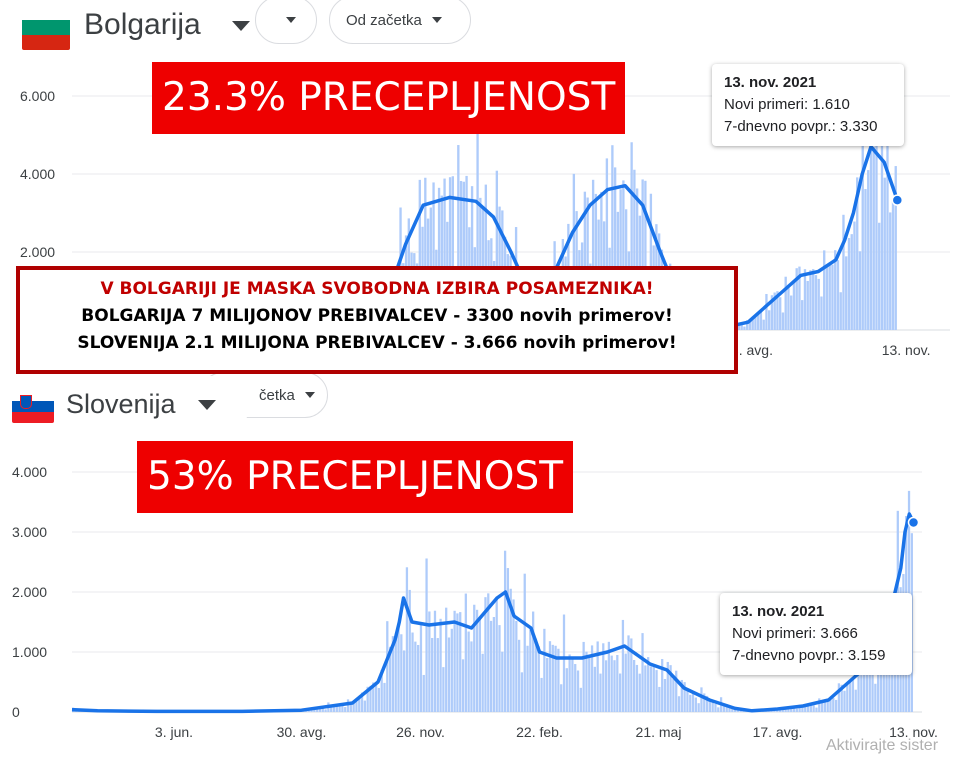 Image resolution: width=960 pixels, height=762 pixels. Describe the element at coordinates (913, 732) in the screenshot. I see `x-tick-label: 13. nov.` at that location.